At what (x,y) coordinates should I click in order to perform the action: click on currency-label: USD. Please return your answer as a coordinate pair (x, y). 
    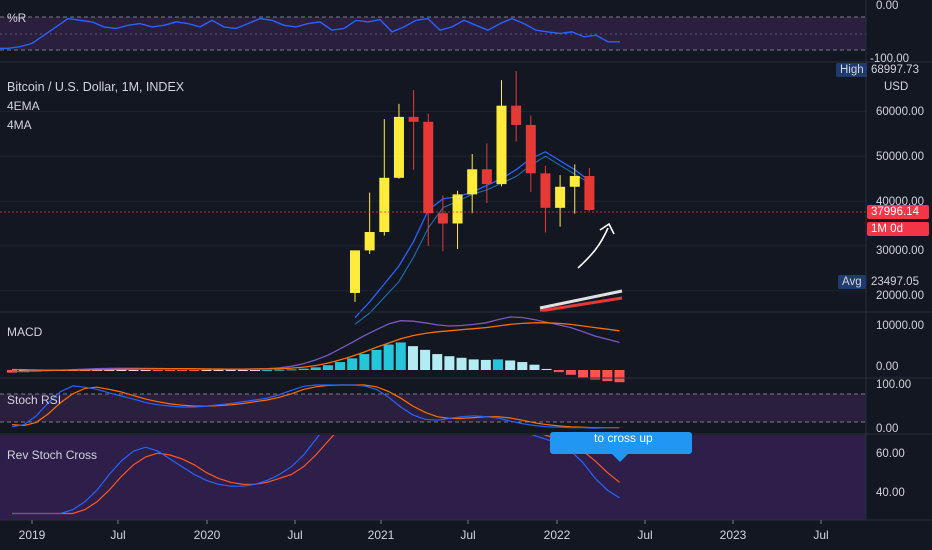
    Looking at the image, I should click on (896, 87).